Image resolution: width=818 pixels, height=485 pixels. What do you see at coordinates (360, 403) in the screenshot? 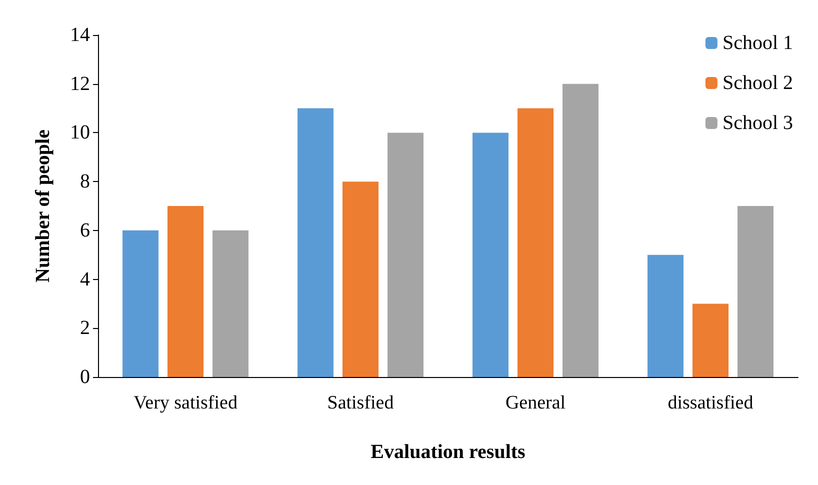
I see `x-tick-label: Satisfied` at bounding box center [360, 403].